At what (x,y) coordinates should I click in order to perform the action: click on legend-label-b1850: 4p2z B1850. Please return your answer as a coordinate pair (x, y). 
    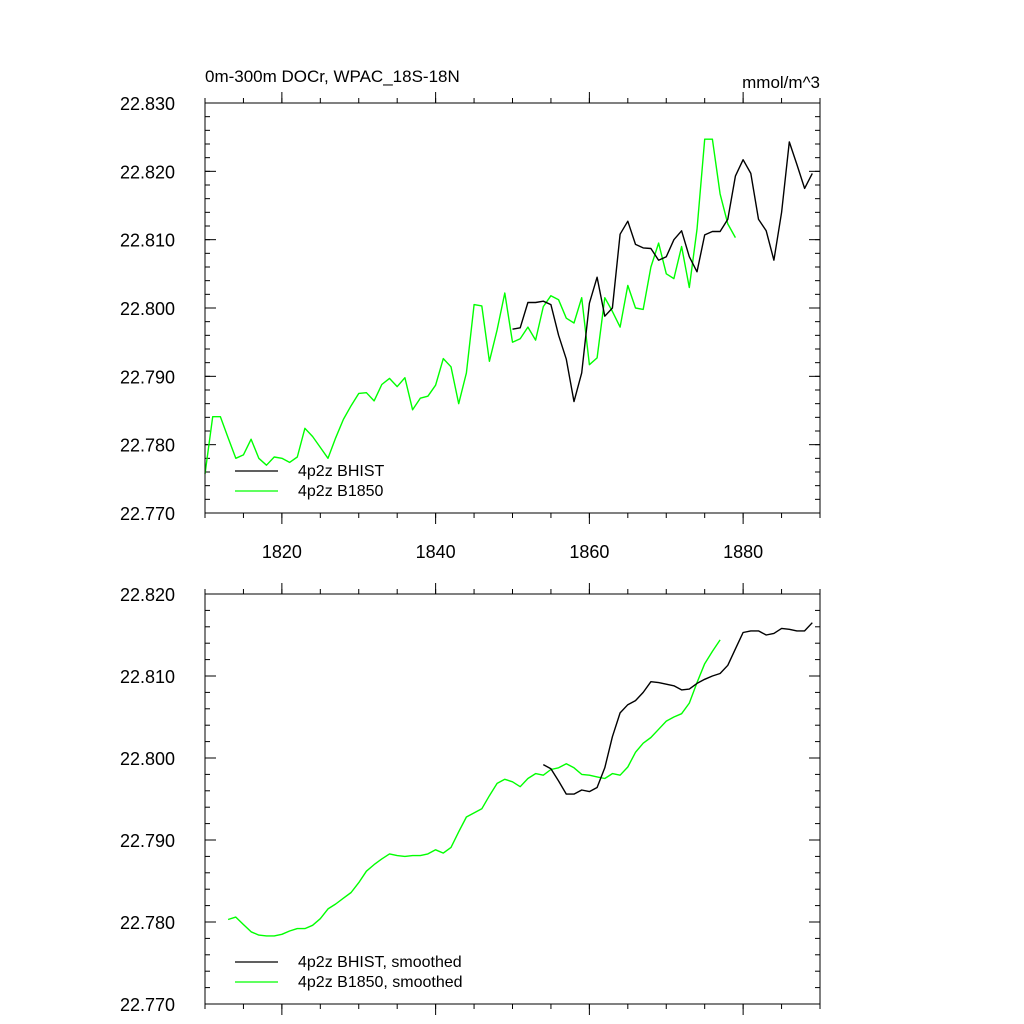
    Looking at the image, I should click on (341, 491).